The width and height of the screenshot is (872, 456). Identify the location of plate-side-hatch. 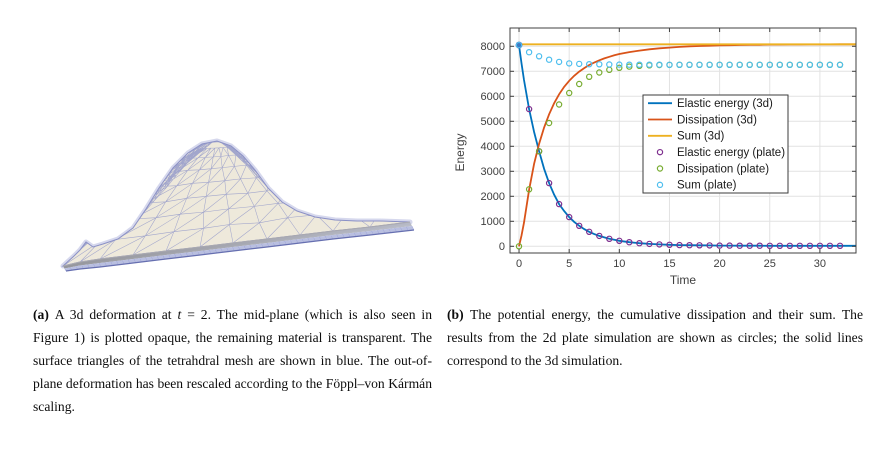
(239, 248).